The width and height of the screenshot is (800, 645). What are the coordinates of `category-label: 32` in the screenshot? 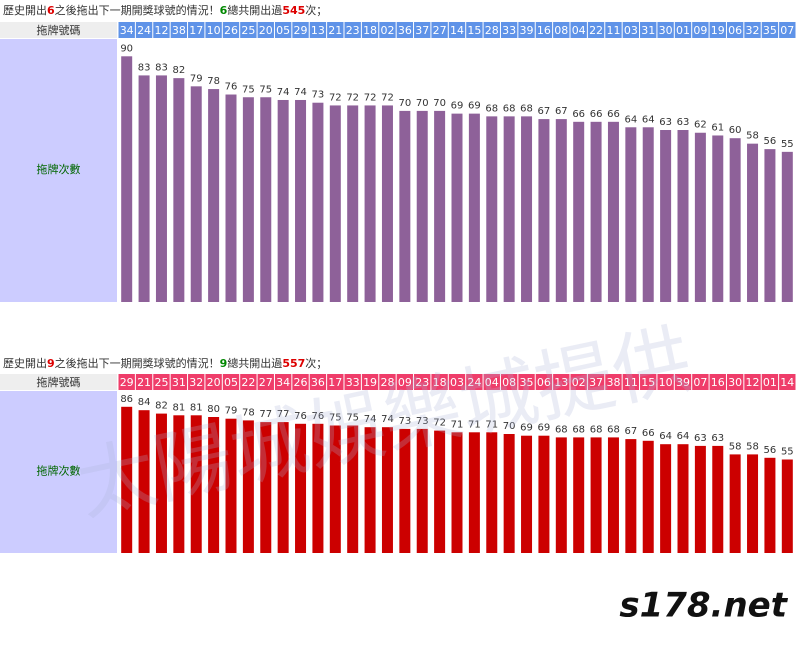 It's located at (753, 30).